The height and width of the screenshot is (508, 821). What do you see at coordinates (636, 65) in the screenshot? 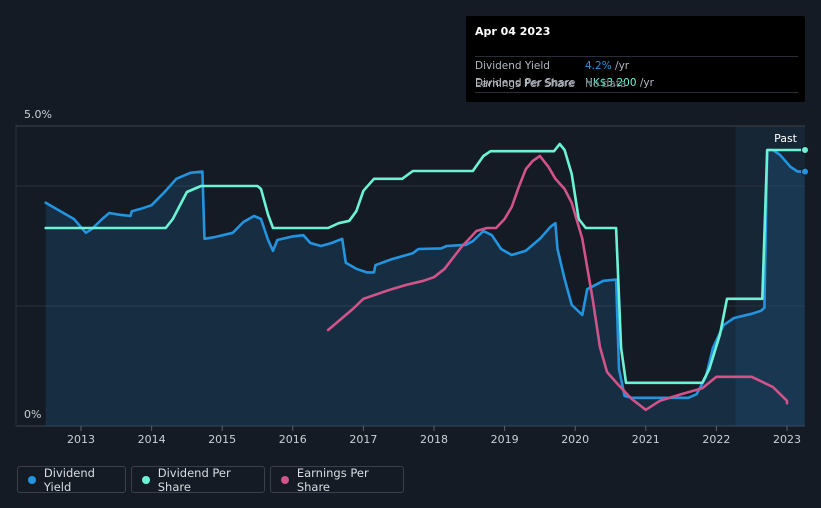
I see `tooltip-row-dividend-yield: Dividend Yield 4.2% /yr` at bounding box center [636, 65].